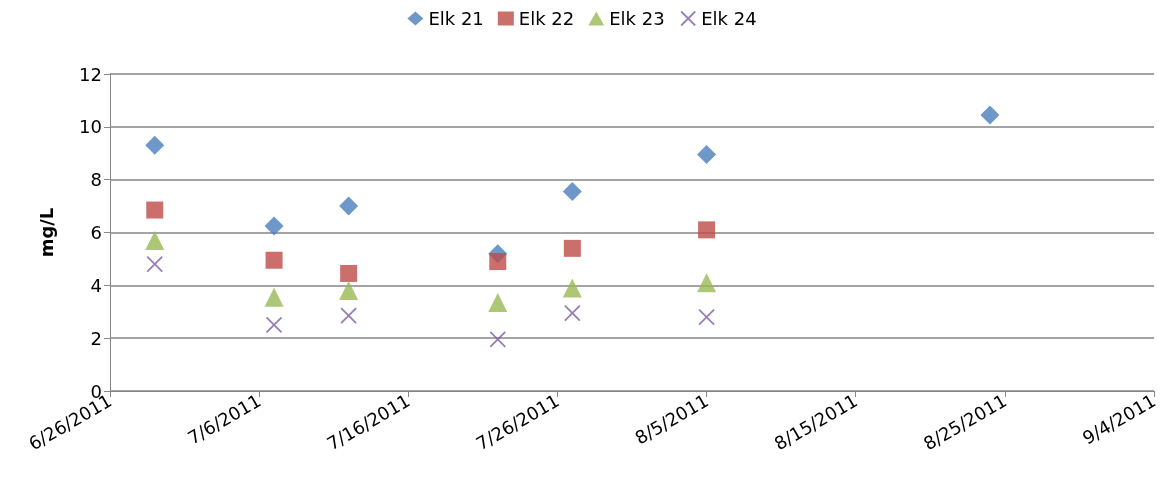  Describe the element at coordinates (456, 18) in the screenshot. I see `legend-label: Elk 21` at that location.